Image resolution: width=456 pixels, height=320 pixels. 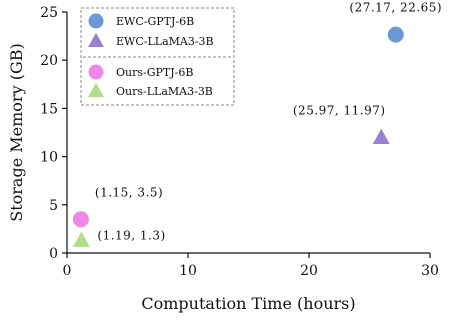 I want to click on x-tick-label: 30, so click(x=430, y=271).